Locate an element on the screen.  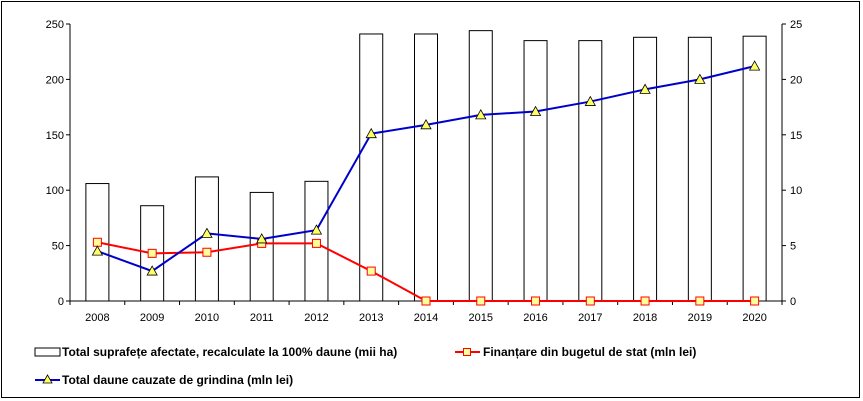
x-tick-label: 2008 is located at coordinates (97, 318).